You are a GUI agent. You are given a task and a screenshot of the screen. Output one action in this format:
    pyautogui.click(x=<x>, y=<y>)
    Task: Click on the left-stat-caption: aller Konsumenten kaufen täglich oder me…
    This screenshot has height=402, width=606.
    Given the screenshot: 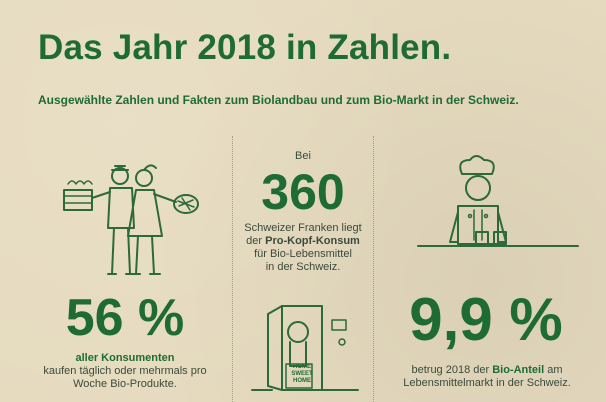 What is the action you would take?
    pyautogui.click(x=125, y=371)
    